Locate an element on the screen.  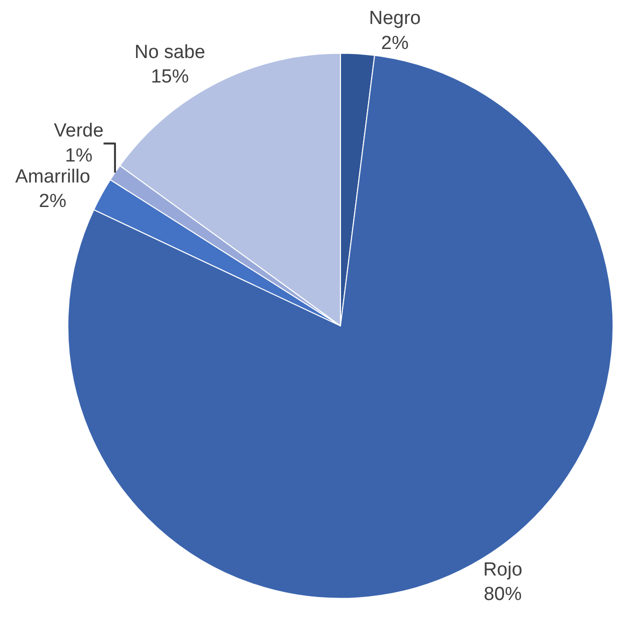
slice-label: No sabe is located at coordinates (170, 52).